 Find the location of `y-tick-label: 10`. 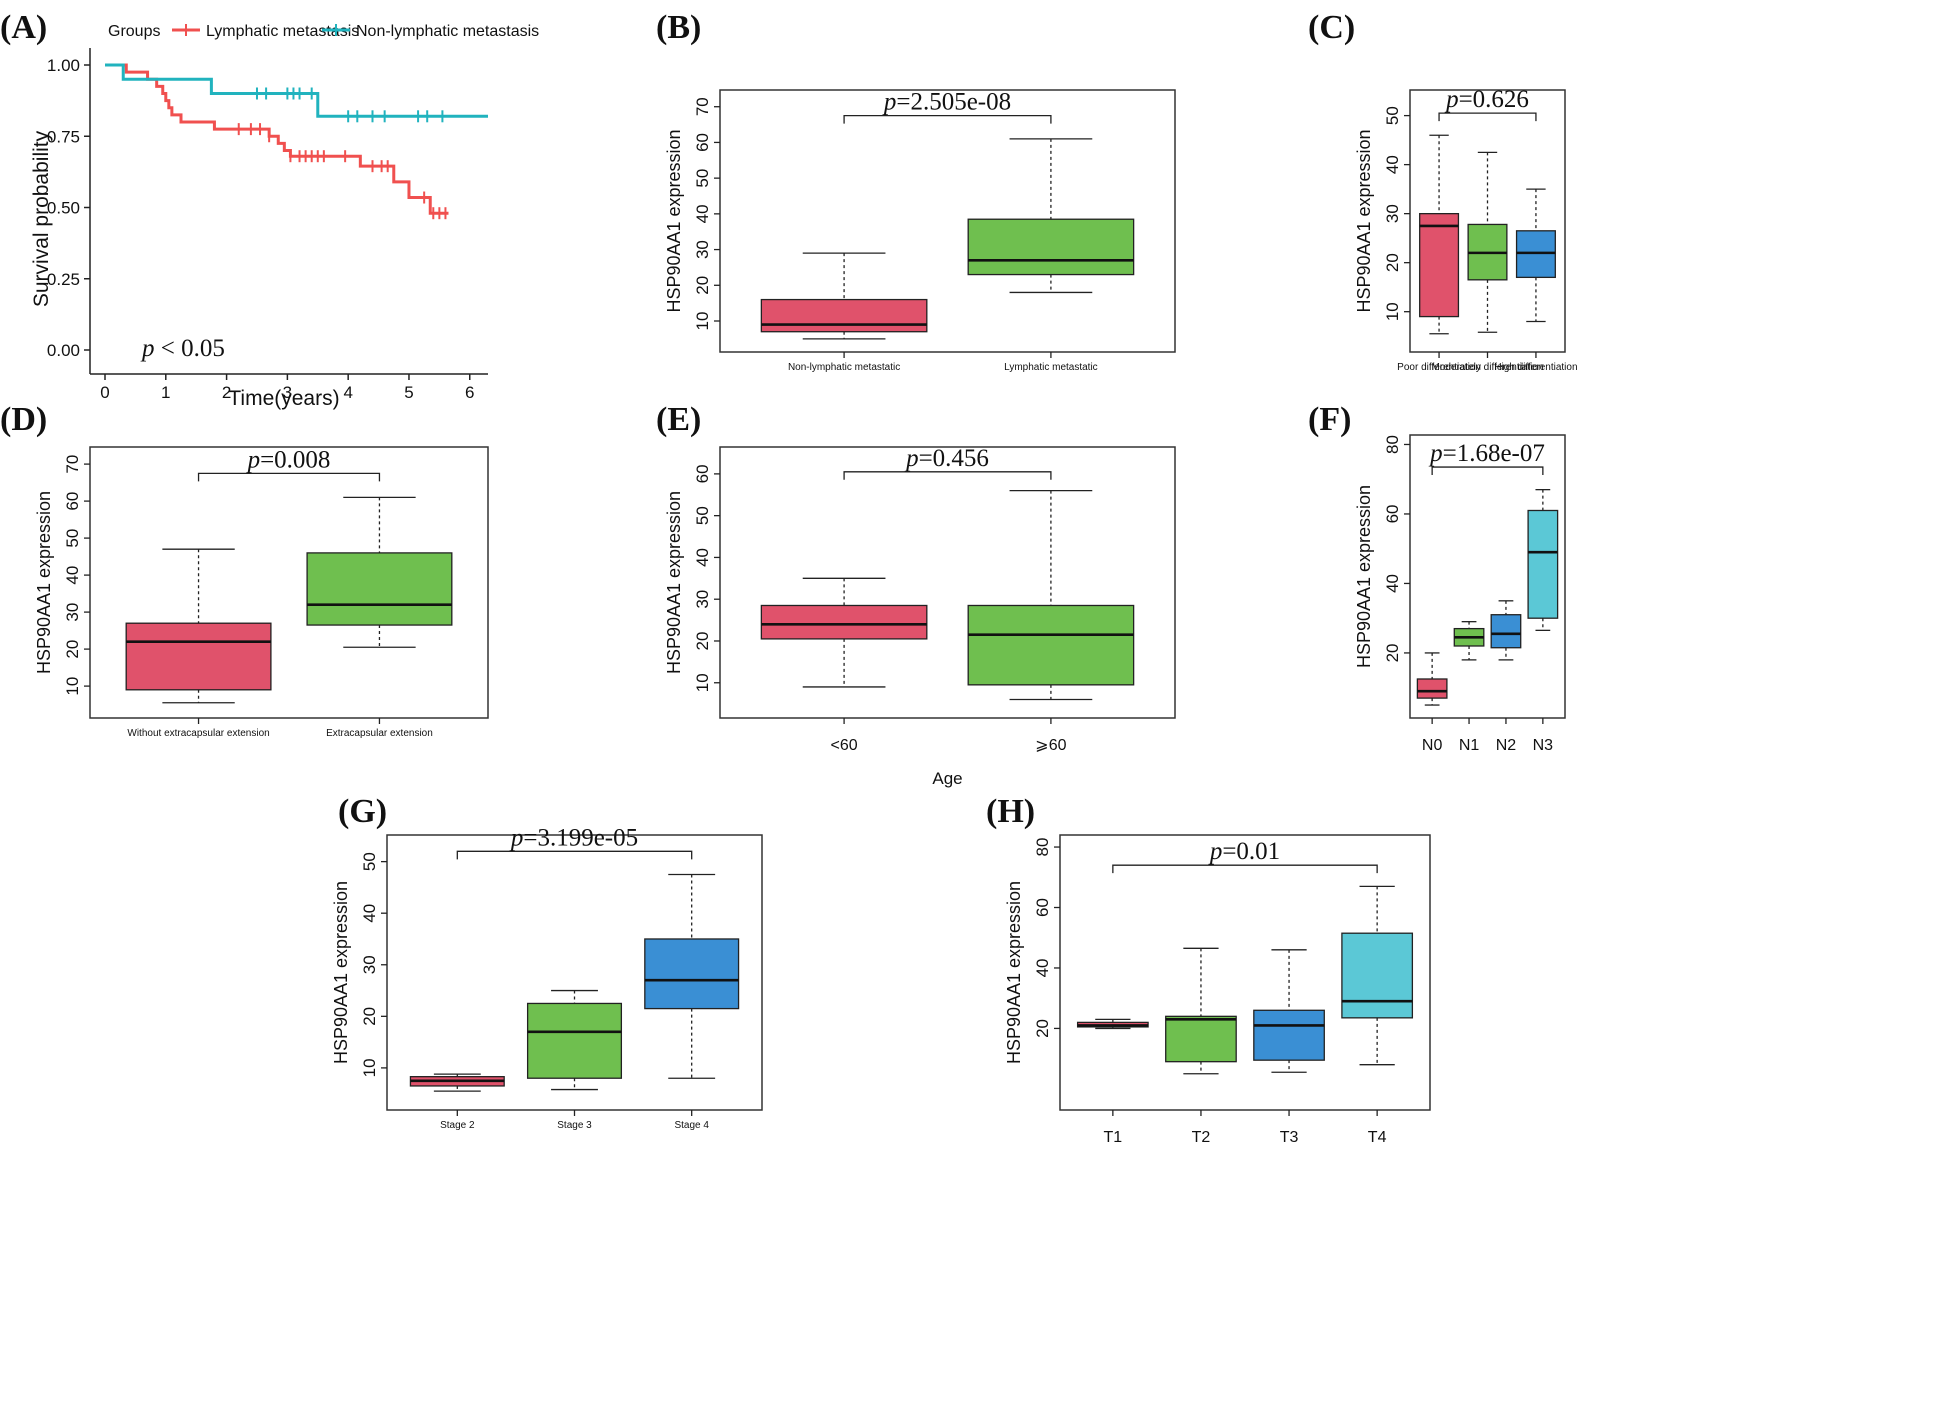

y-tick-label: 10 is located at coordinates (369, 1067).